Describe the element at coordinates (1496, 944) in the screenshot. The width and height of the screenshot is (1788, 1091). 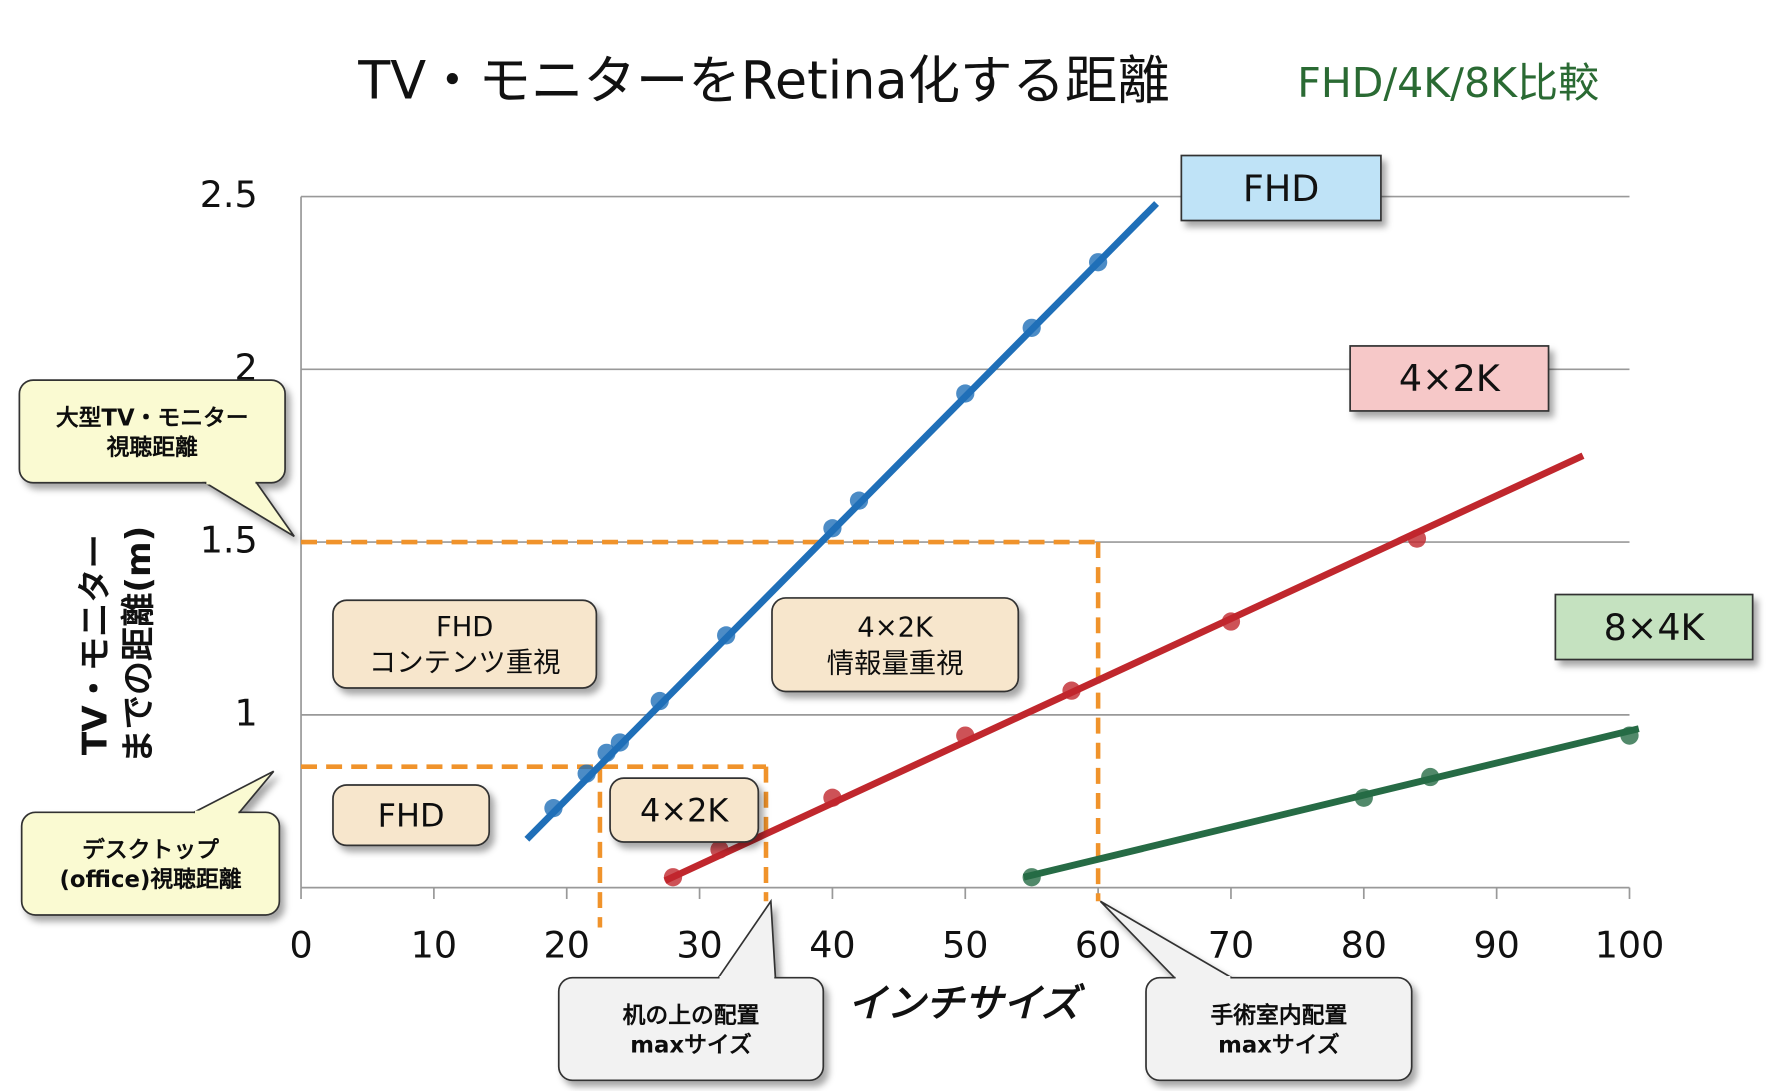
I see `x-tick-label: 90` at that location.